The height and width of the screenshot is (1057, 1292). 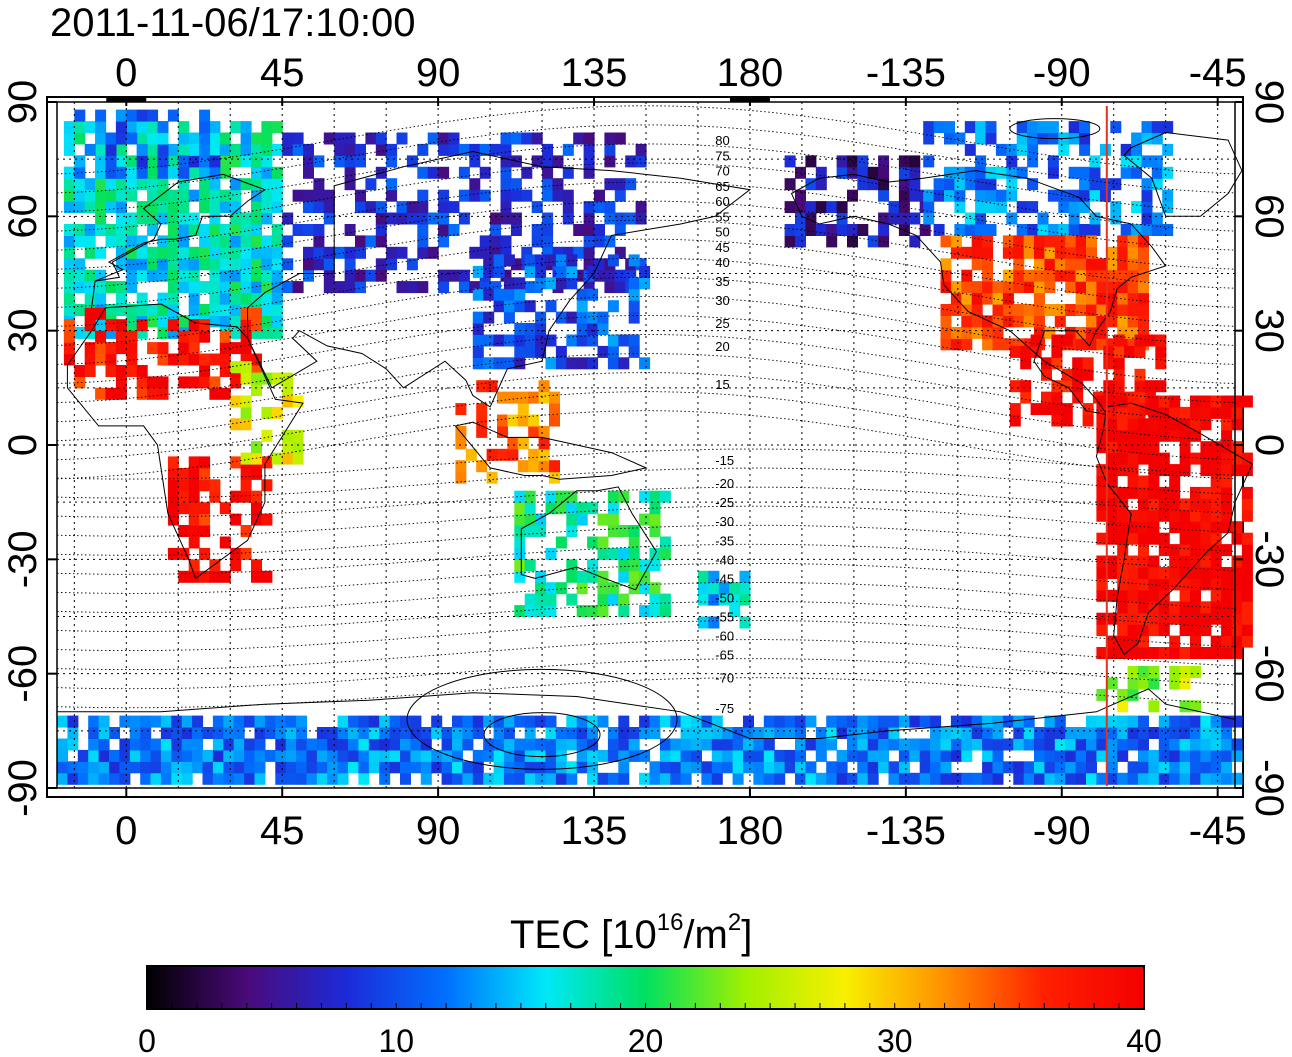 I want to click on lon-tick-label-top: 0, so click(x=126, y=73).